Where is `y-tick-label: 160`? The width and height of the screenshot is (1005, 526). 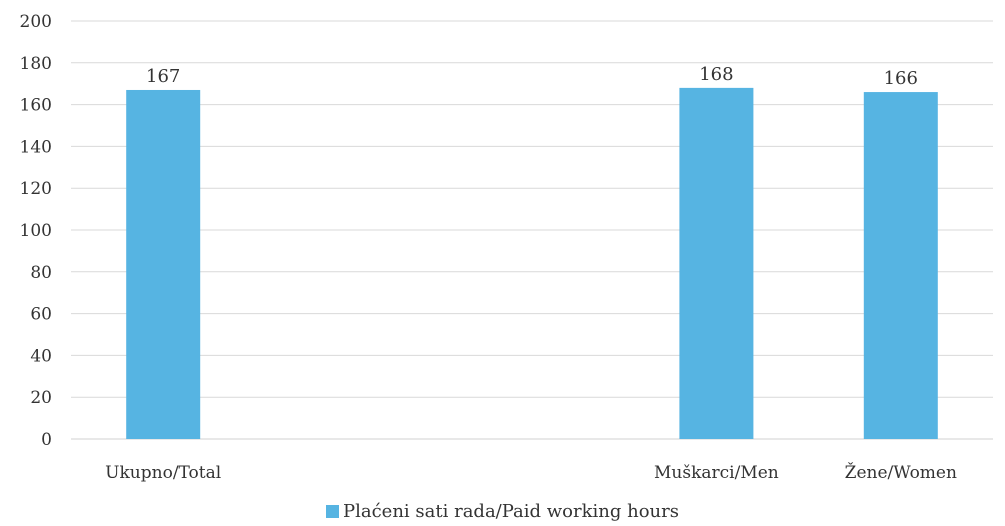 y-tick-label: 160 is located at coordinates (36, 106).